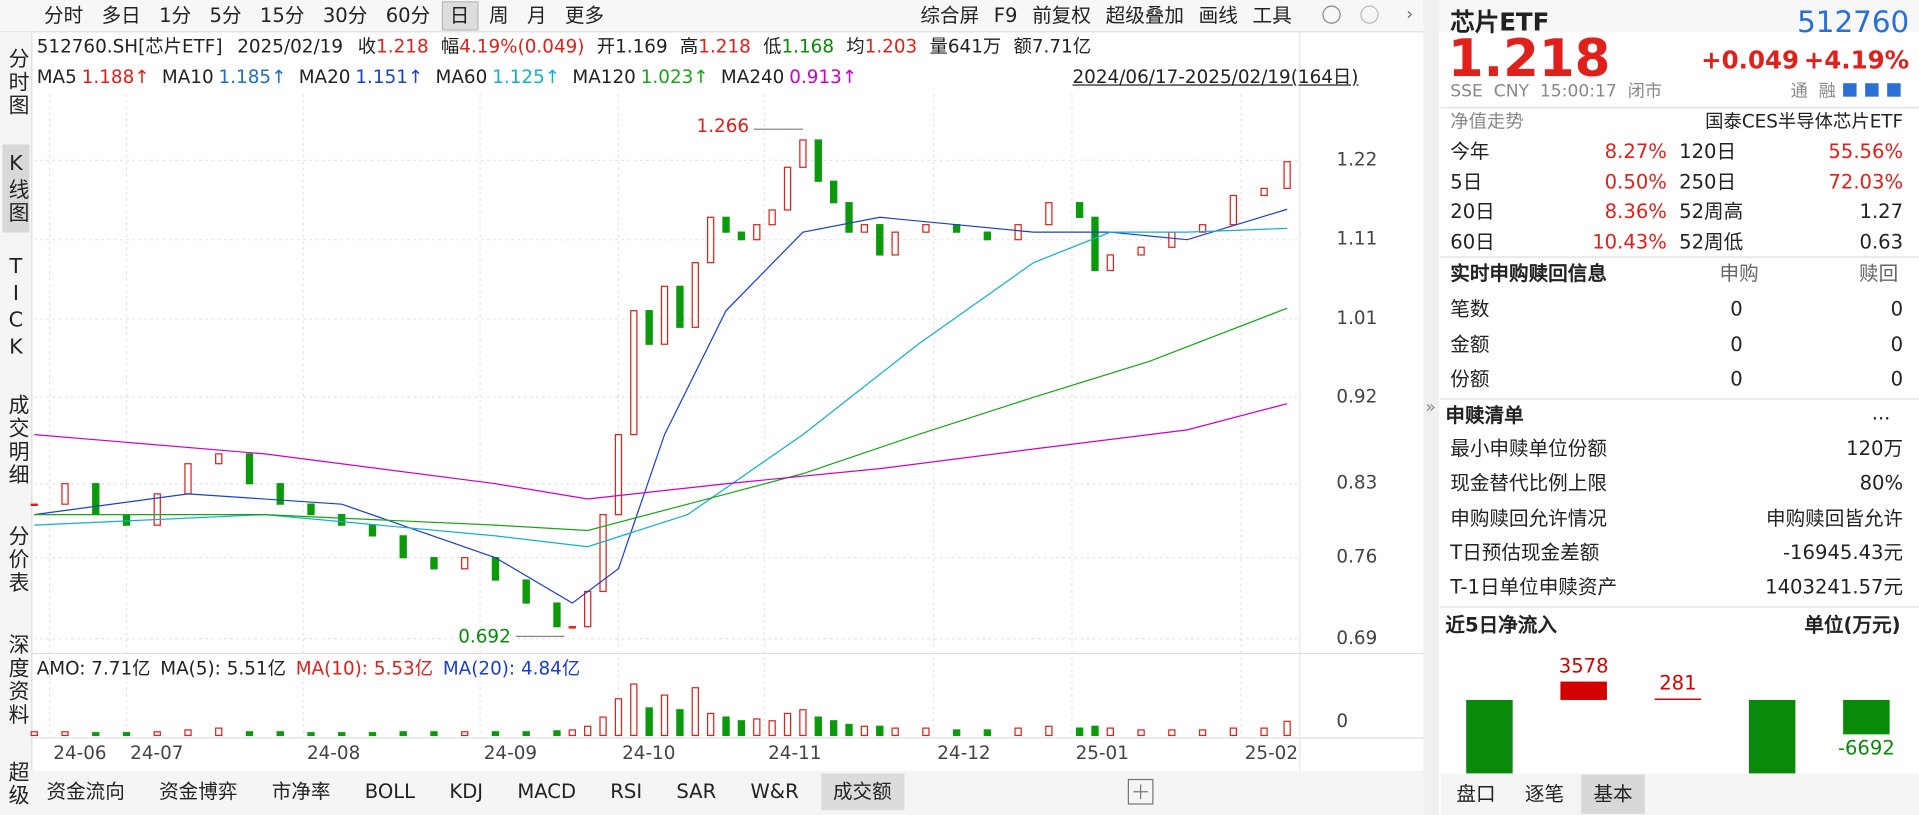 This screenshot has height=815, width=1919. I want to click on tool-button: 前复权, so click(1061, 15).